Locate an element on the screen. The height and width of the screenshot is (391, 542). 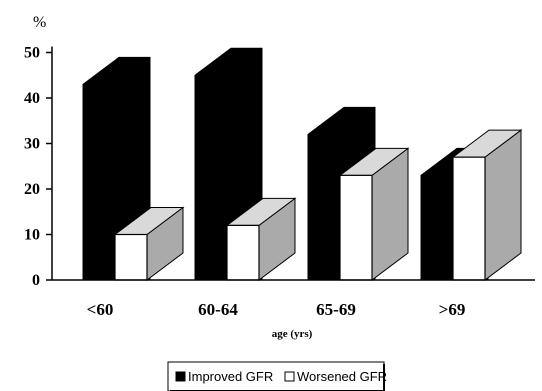
x-tick-label: <60 is located at coordinates (100, 309).